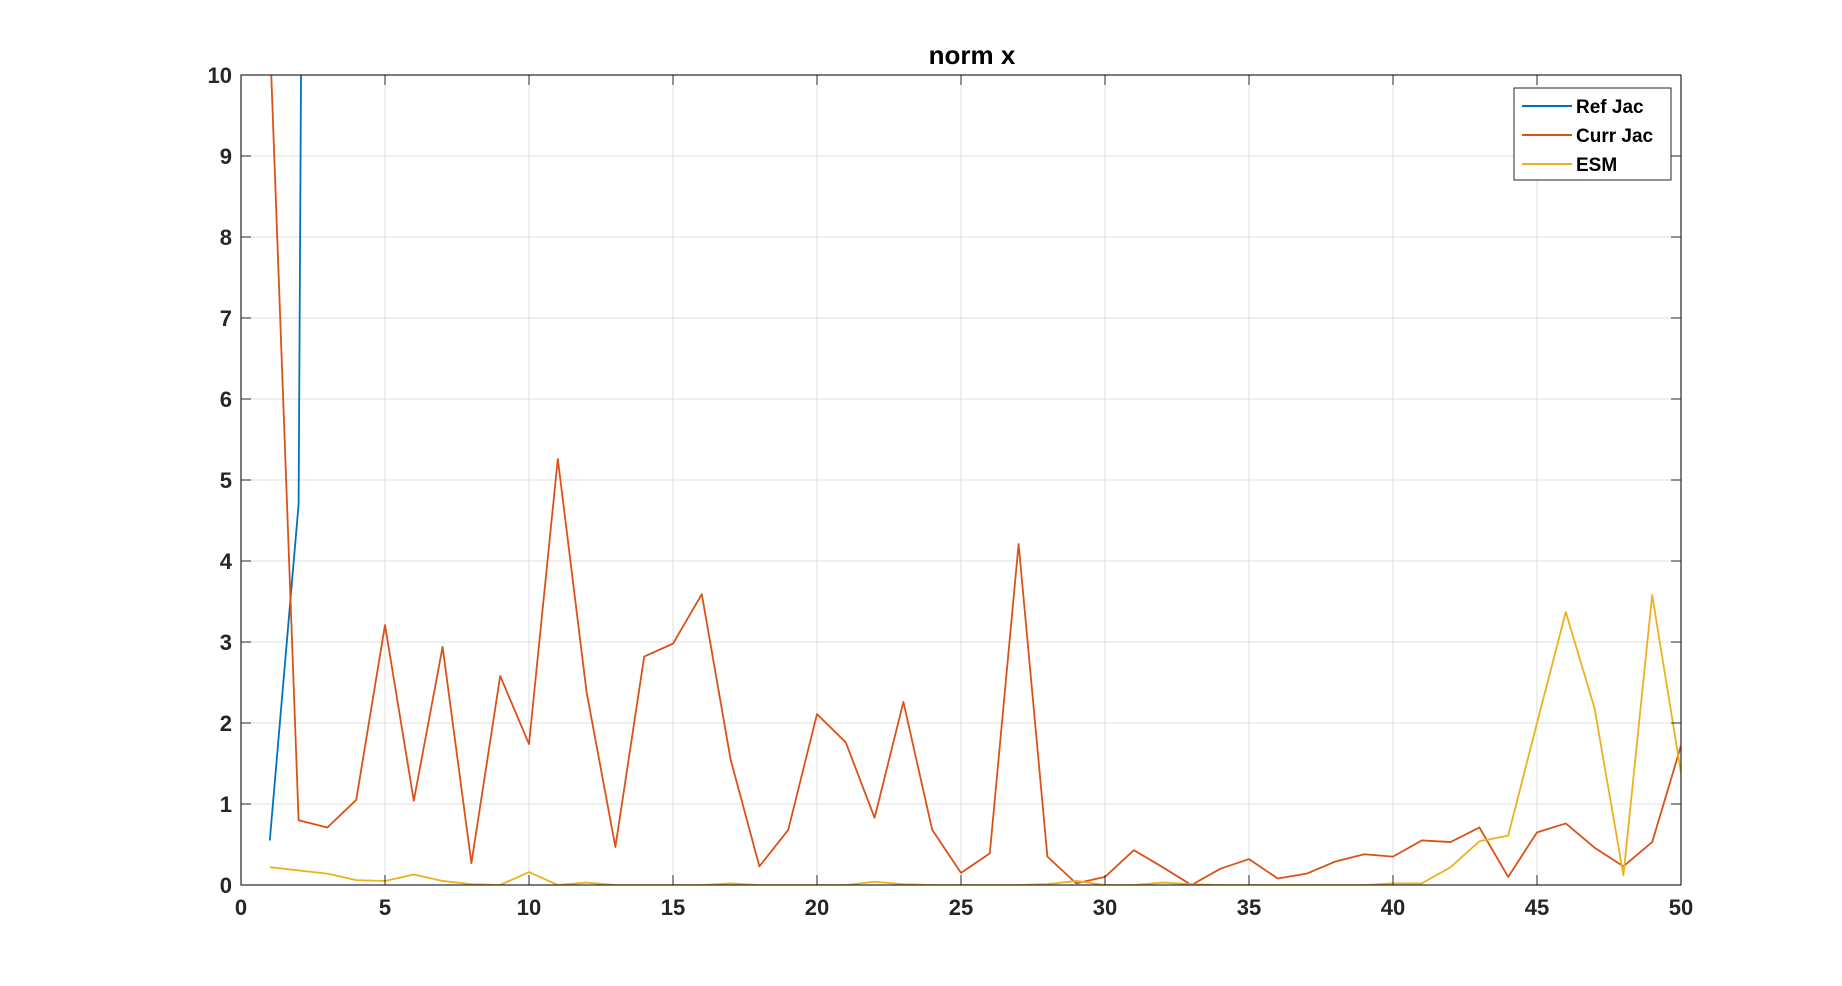  What do you see at coordinates (220, 75) in the screenshot?
I see `y-tick-label: 10` at bounding box center [220, 75].